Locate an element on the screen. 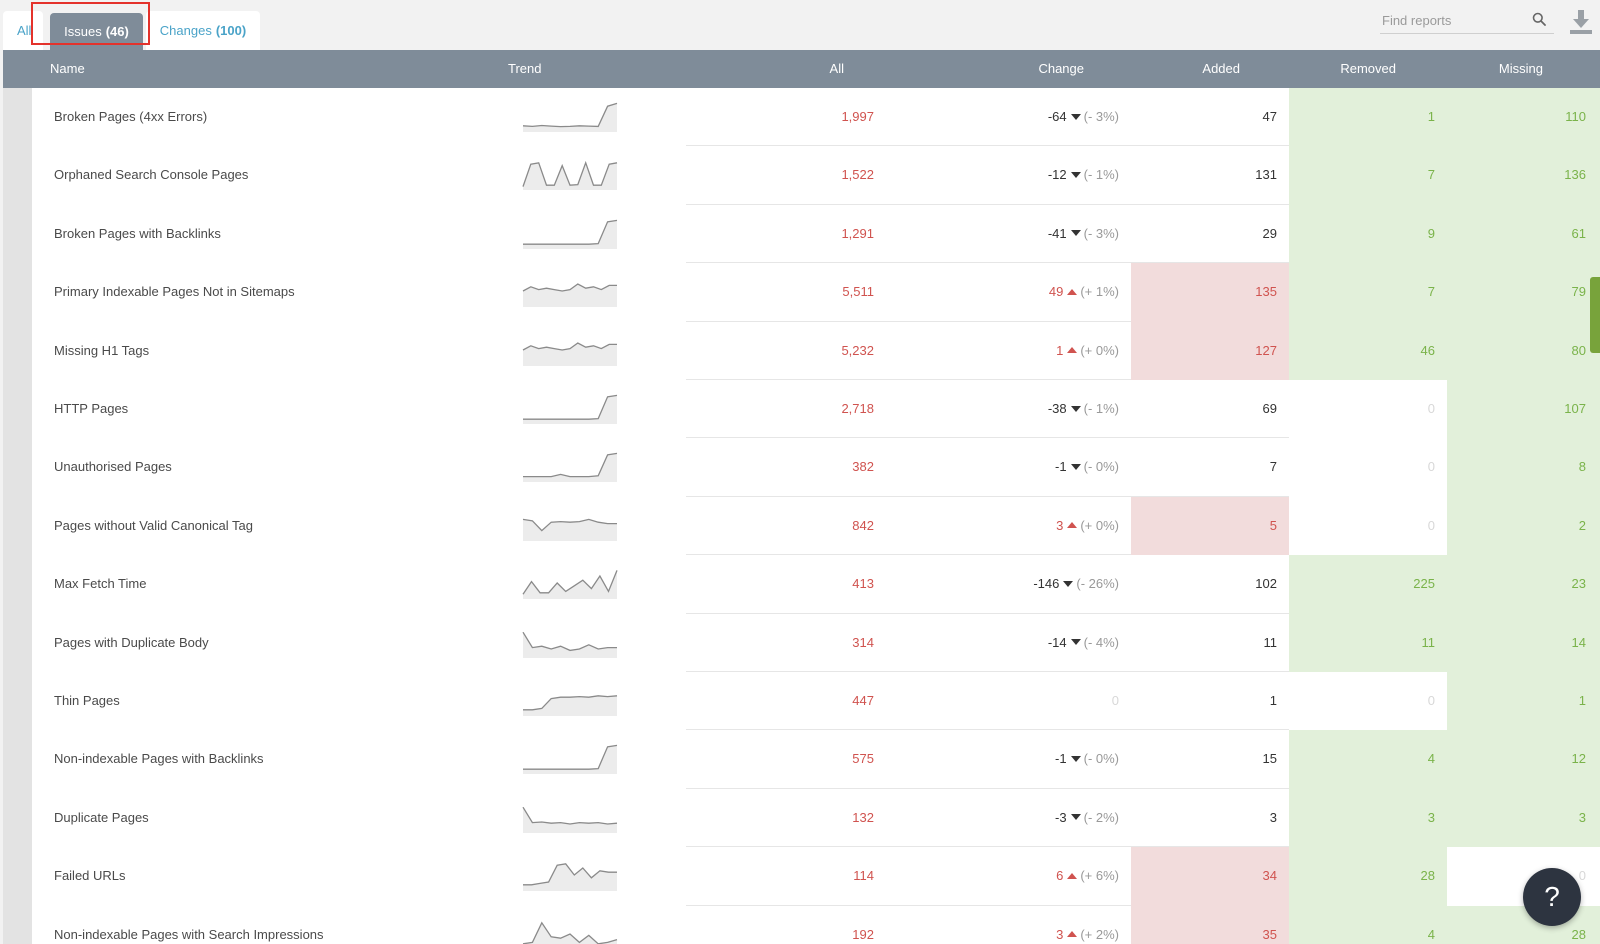  all-count: 413 is located at coordinates (783, 584).